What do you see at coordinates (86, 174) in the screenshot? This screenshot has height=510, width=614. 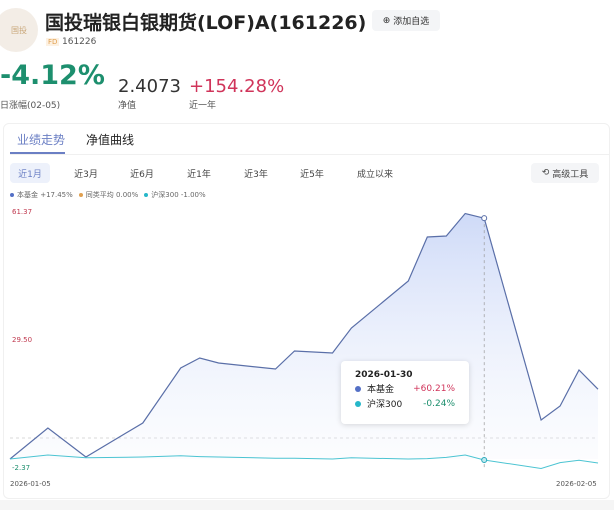 I see `period-3m: 近3月` at bounding box center [86, 174].